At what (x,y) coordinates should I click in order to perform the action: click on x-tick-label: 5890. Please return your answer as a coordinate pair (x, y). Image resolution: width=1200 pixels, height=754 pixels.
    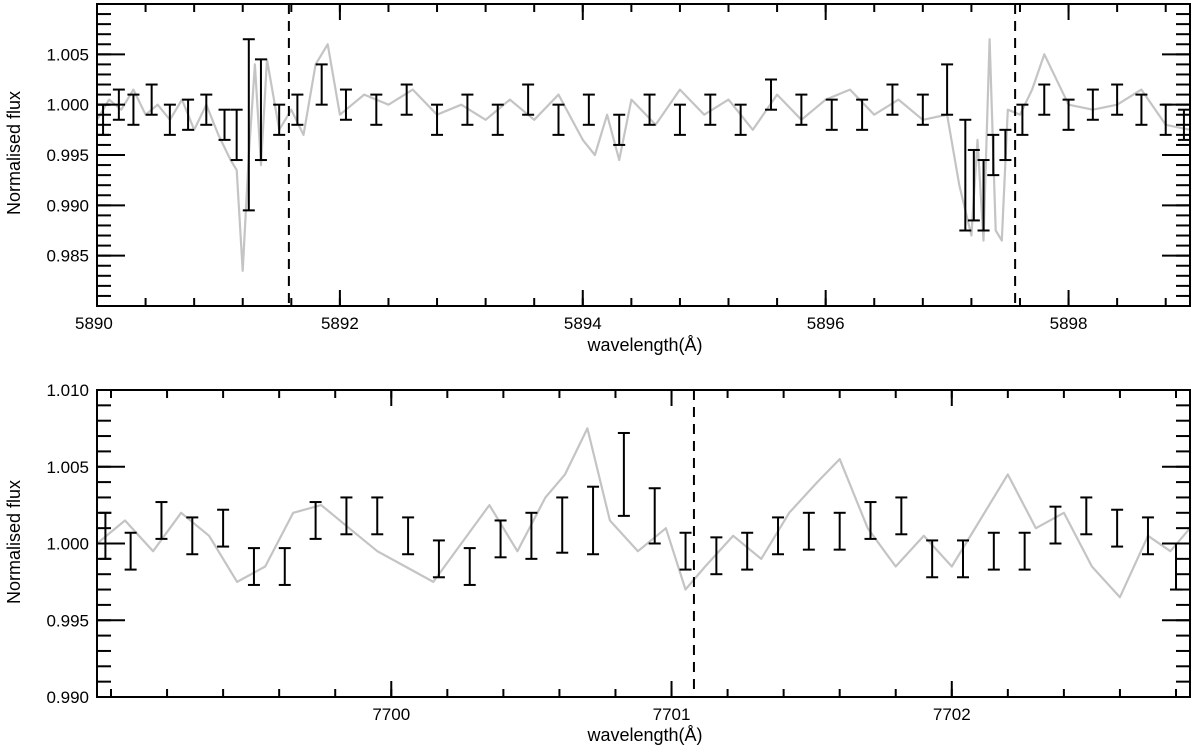
    Looking at the image, I should click on (94, 323).